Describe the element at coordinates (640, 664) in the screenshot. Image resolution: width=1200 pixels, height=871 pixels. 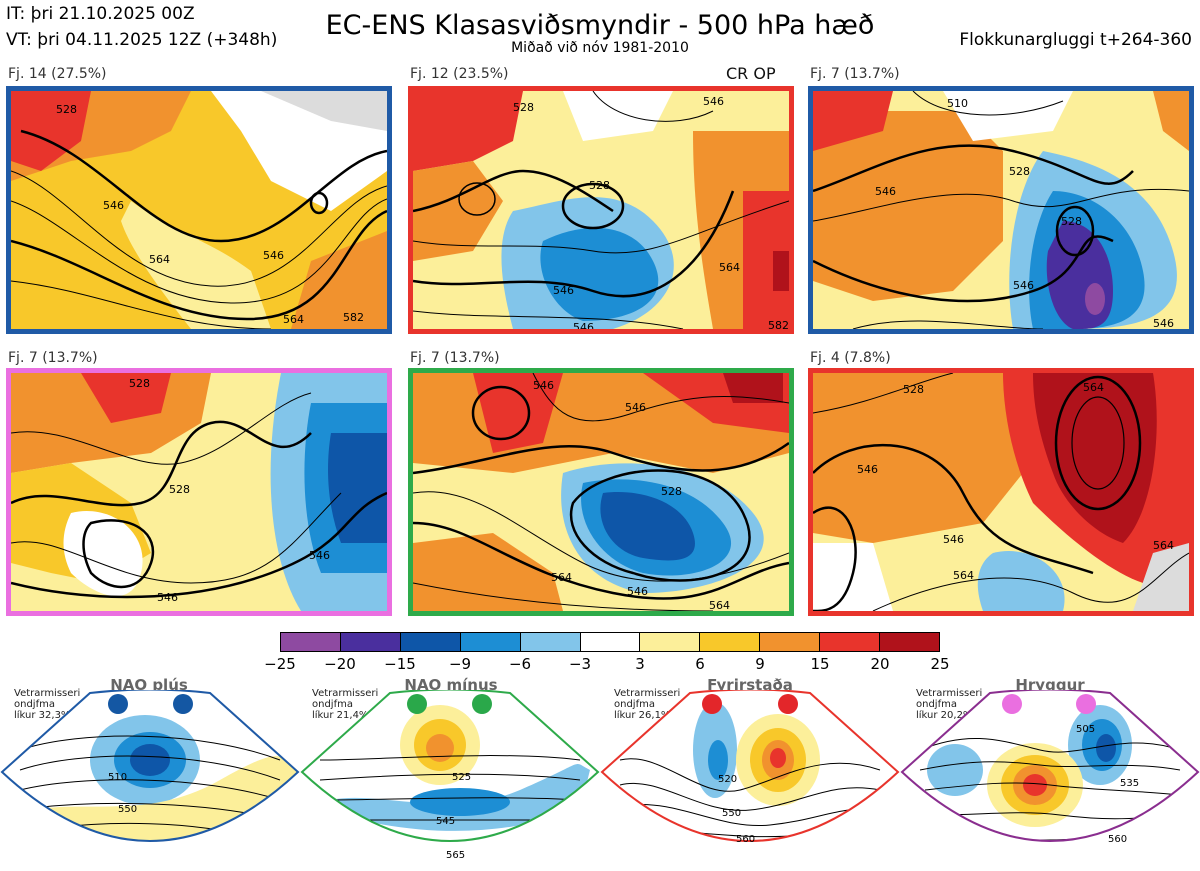
I see `colorbar-tick: 3` at that location.